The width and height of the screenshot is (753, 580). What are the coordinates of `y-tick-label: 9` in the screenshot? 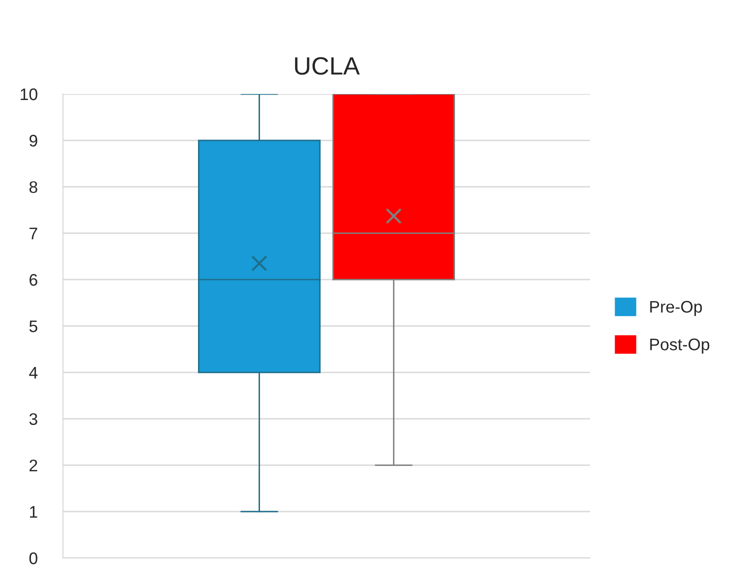 It's located at (34, 140).